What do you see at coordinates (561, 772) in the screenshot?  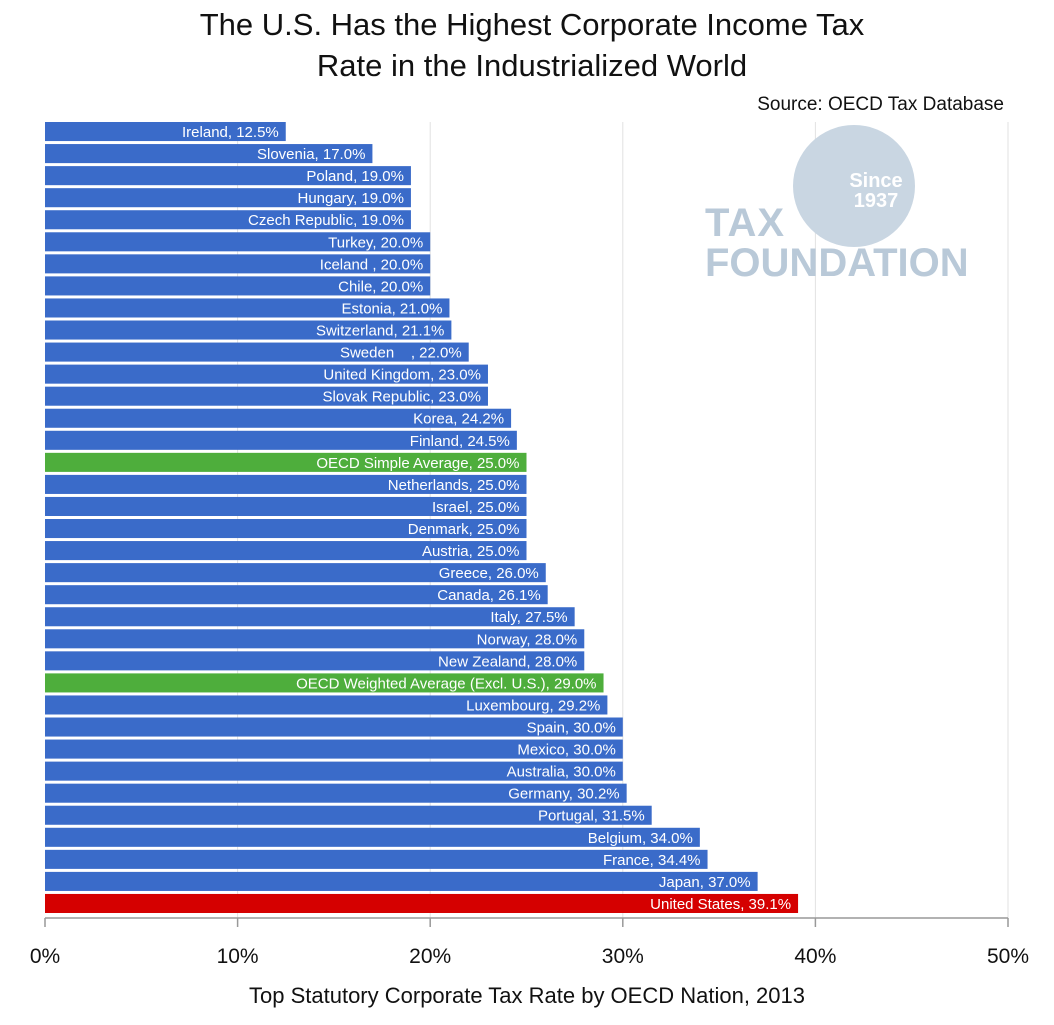 I see `bar-label: Australia, 30.0%` at bounding box center [561, 772].